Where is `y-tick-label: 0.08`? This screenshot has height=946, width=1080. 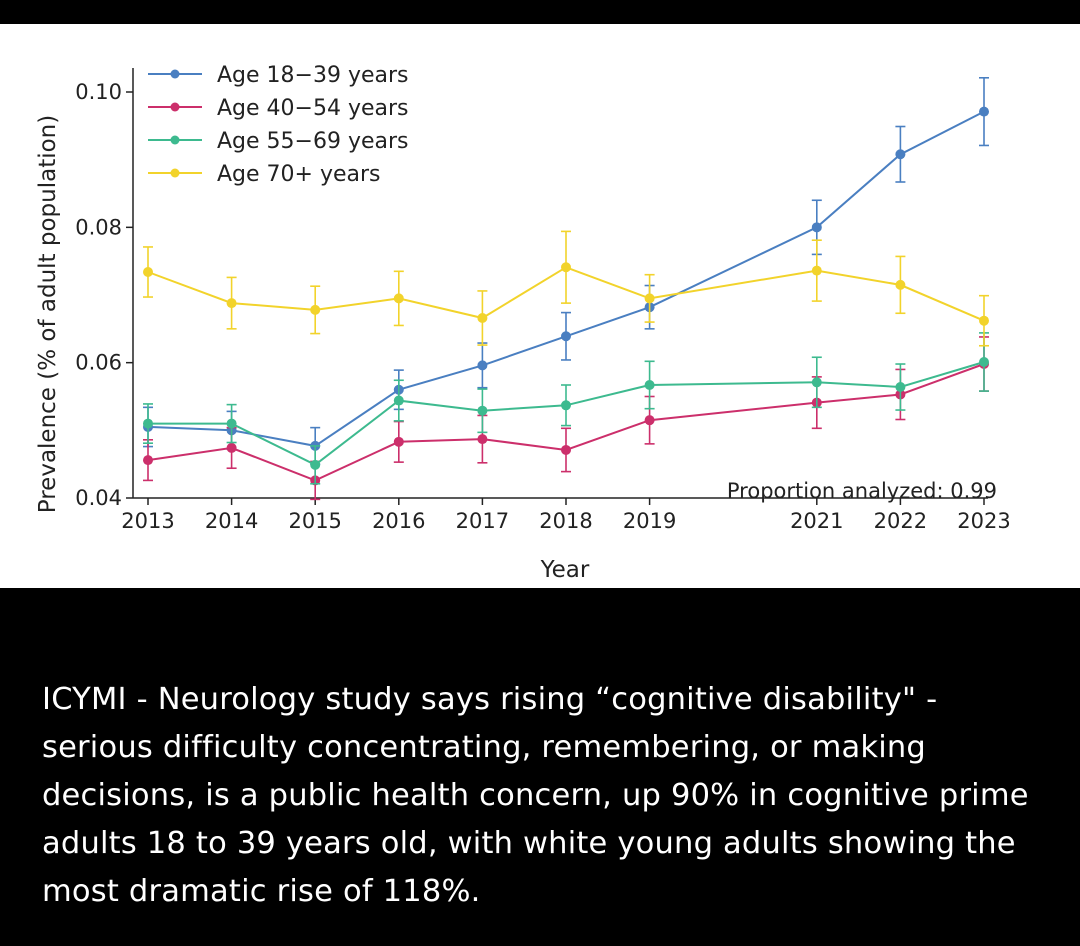 y-tick-label: 0.08 is located at coordinates (98, 227).